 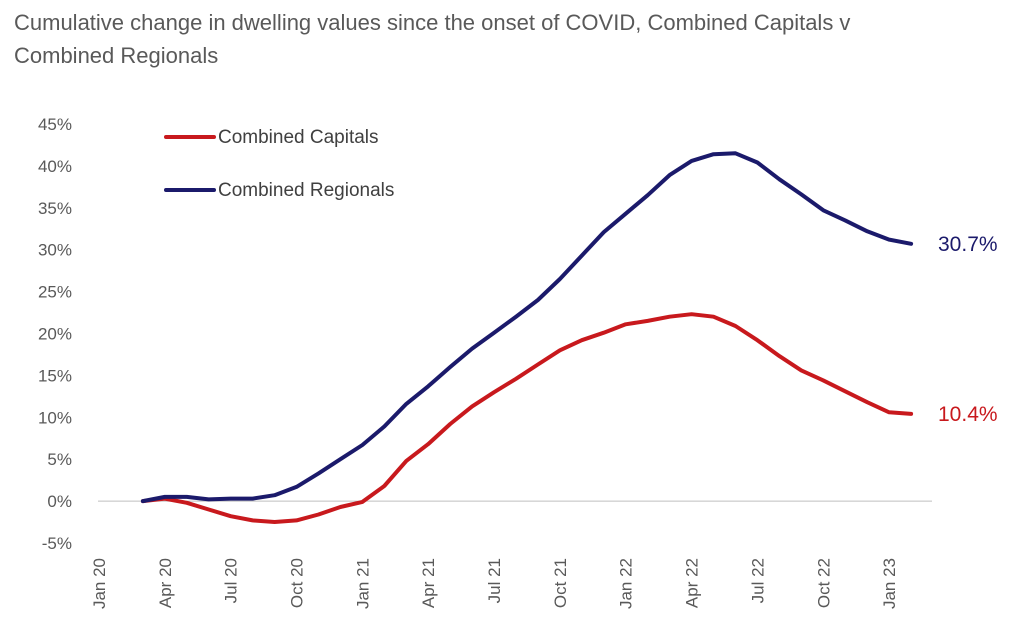 What do you see at coordinates (692, 583) in the screenshot?
I see `x-tick-label: Apr 22` at bounding box center [692, 583].